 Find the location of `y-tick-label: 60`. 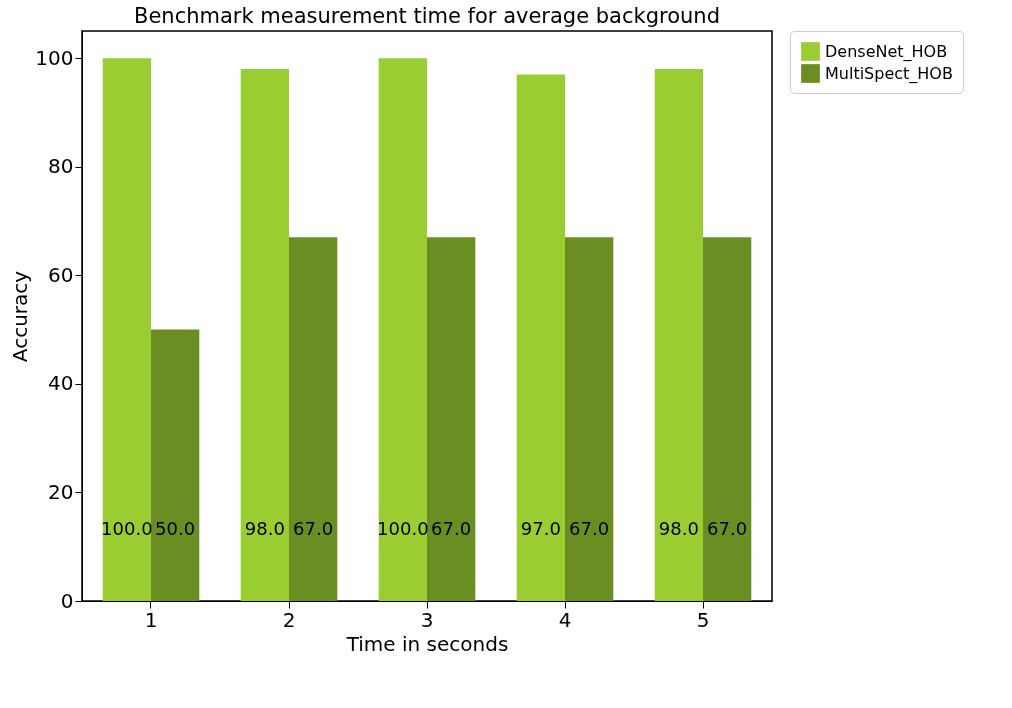

y-tick-label: 60 is located at coordinates (61, 274).